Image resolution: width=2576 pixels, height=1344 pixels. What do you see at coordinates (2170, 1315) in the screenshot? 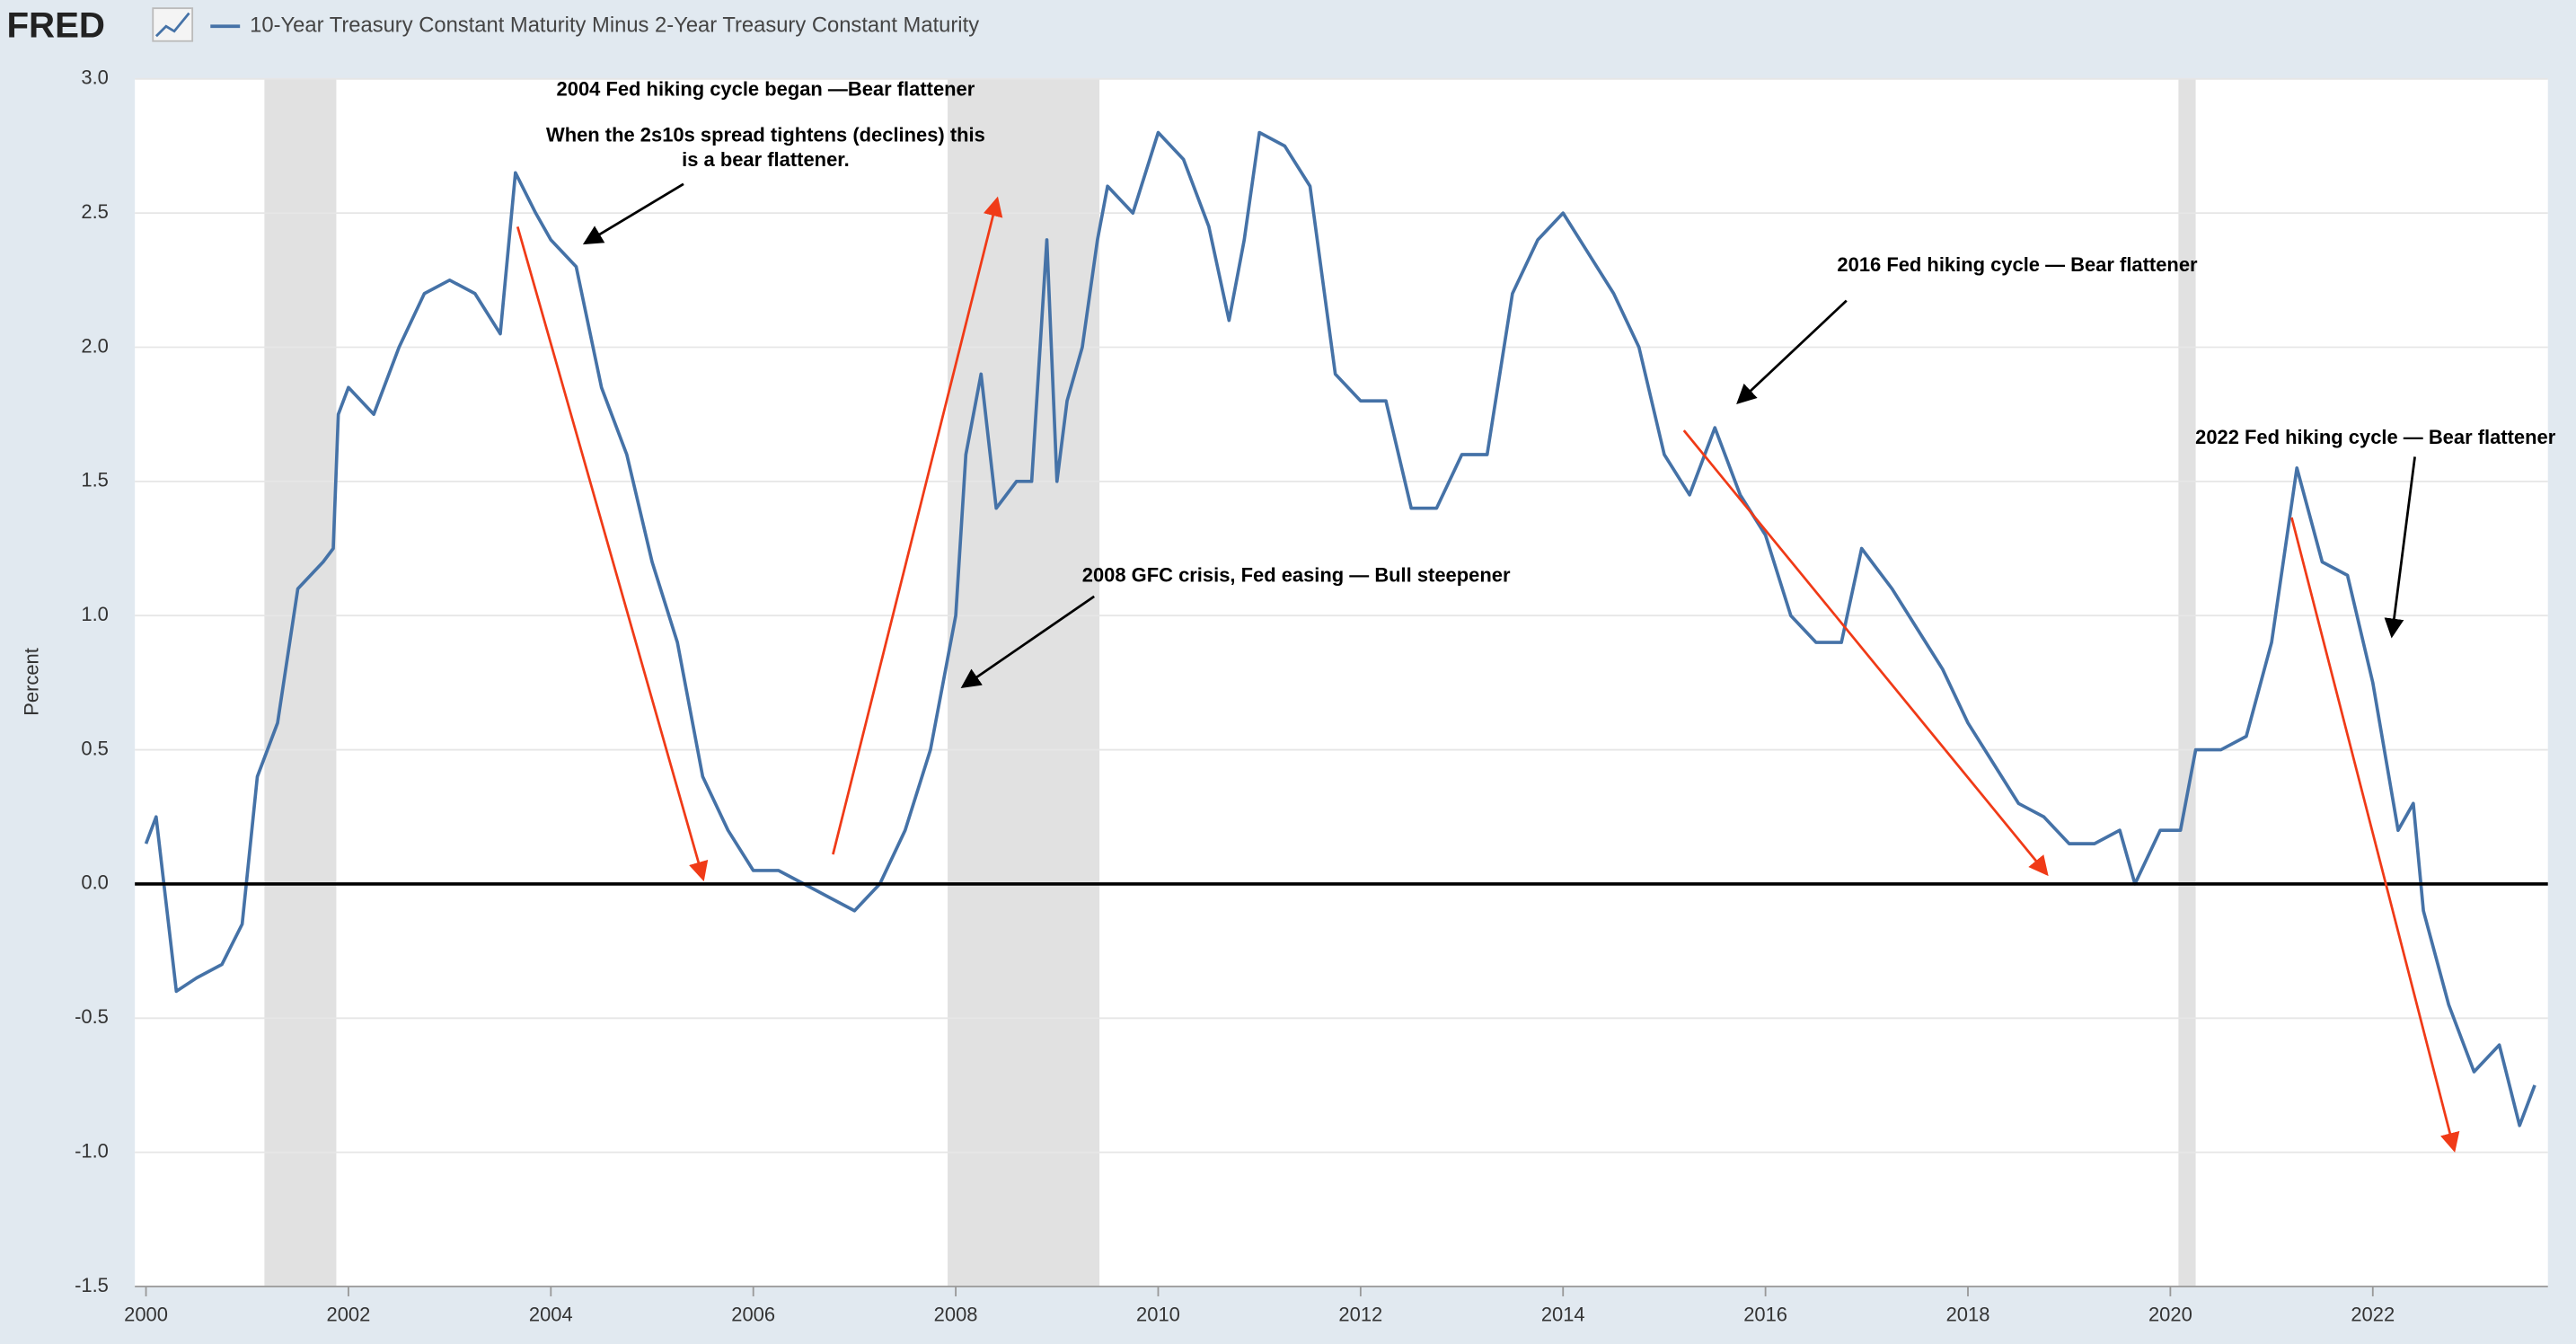
I see `x-tick-label: 2020` at bounding box center [2170, 1315].